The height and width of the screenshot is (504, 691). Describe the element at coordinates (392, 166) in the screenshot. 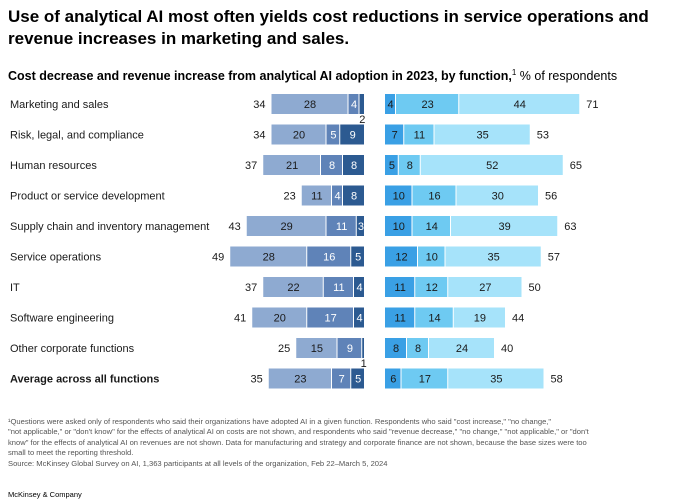

I see `revenue-segment-label: 5` at that location.